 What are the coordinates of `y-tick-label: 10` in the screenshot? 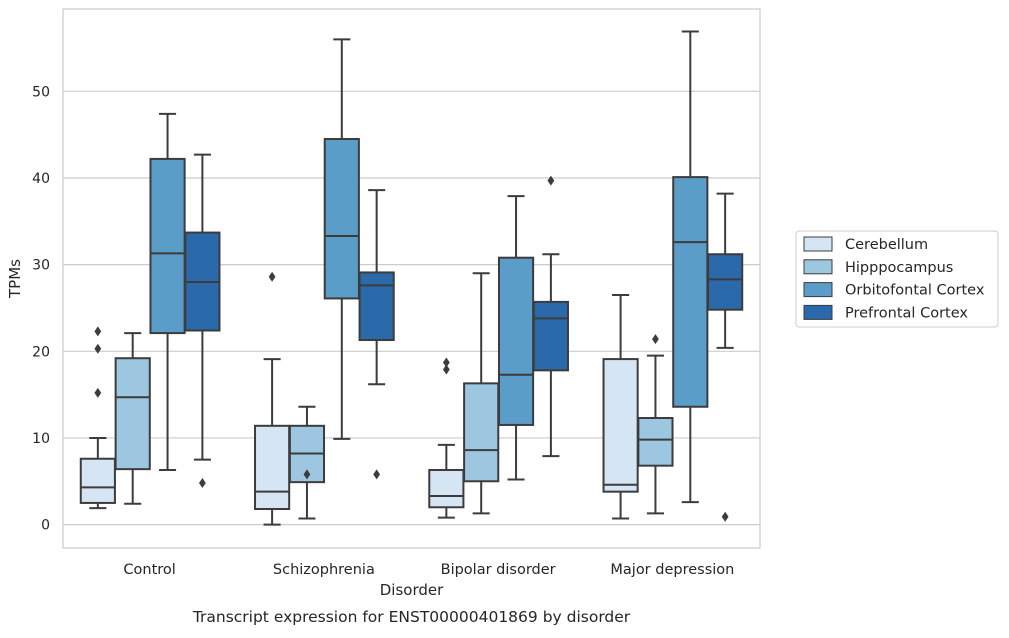 It's located at (41, 439).